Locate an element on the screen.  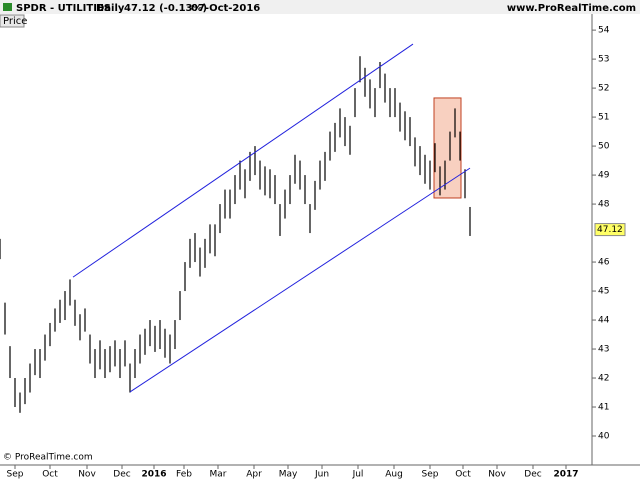
y-tick-label: 54 is located at coordinates (604, 31).